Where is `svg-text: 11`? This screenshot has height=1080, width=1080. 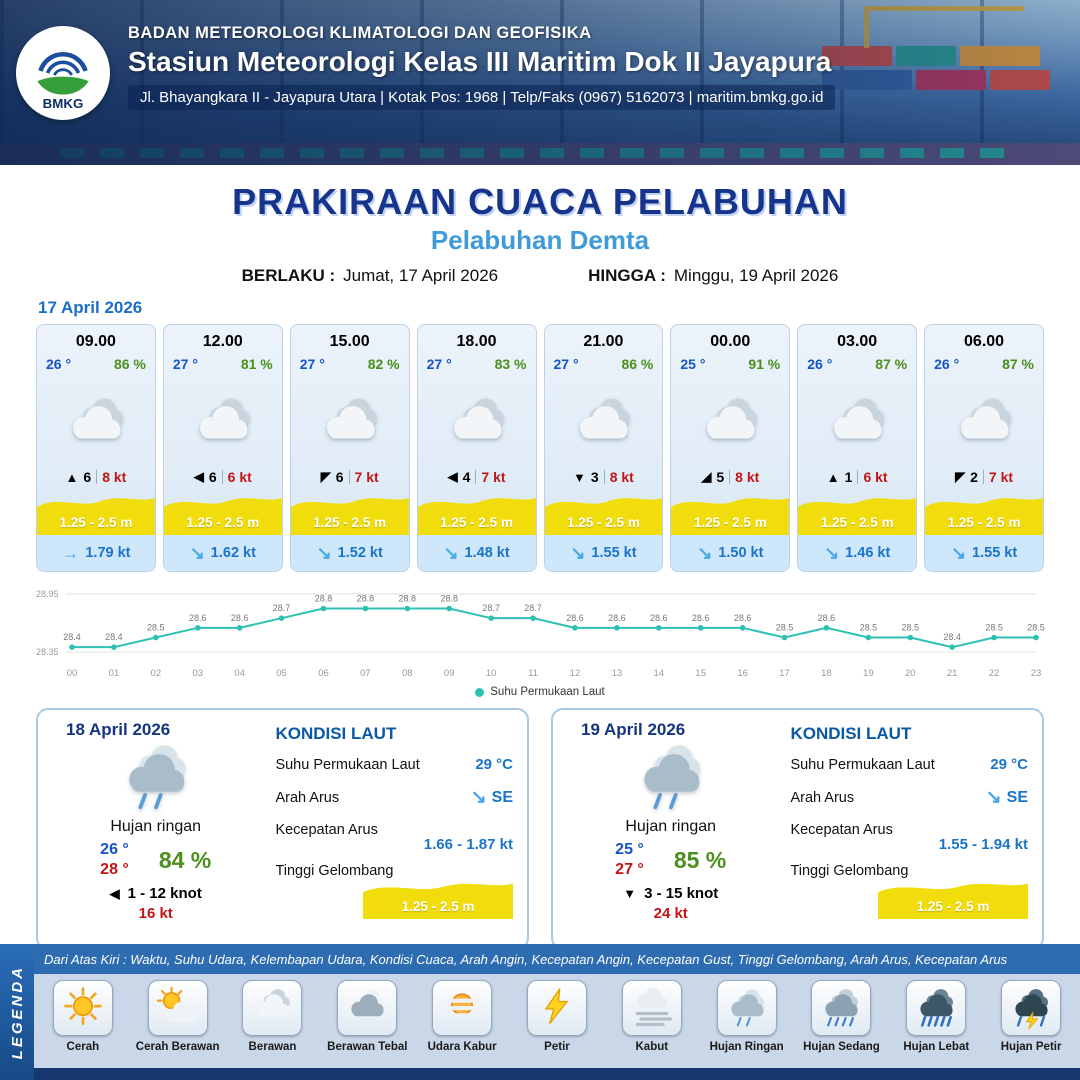
svg-text: 11 is located at coordinates (533, 673).